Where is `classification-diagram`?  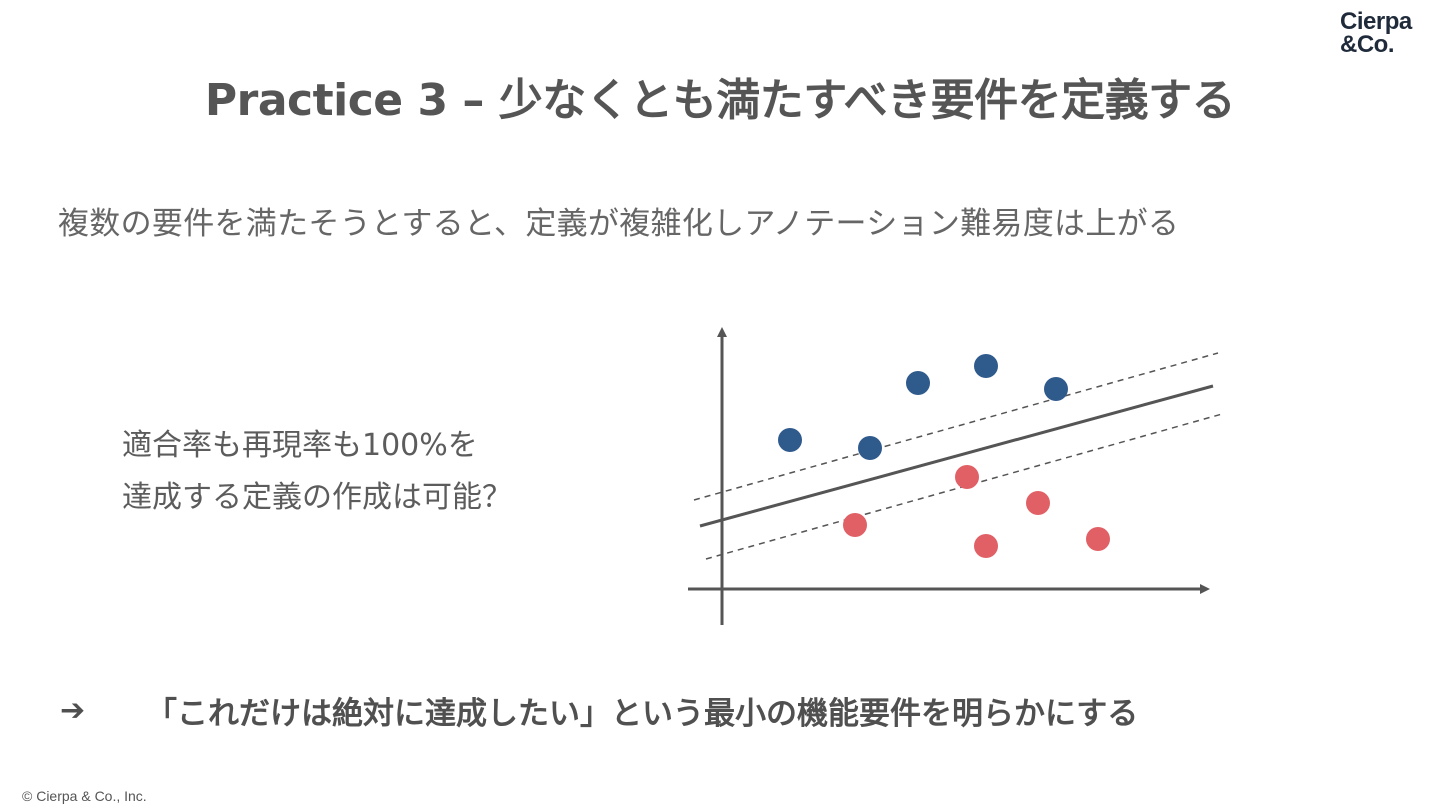
classification-diagram is located at coordinates (955, 476).